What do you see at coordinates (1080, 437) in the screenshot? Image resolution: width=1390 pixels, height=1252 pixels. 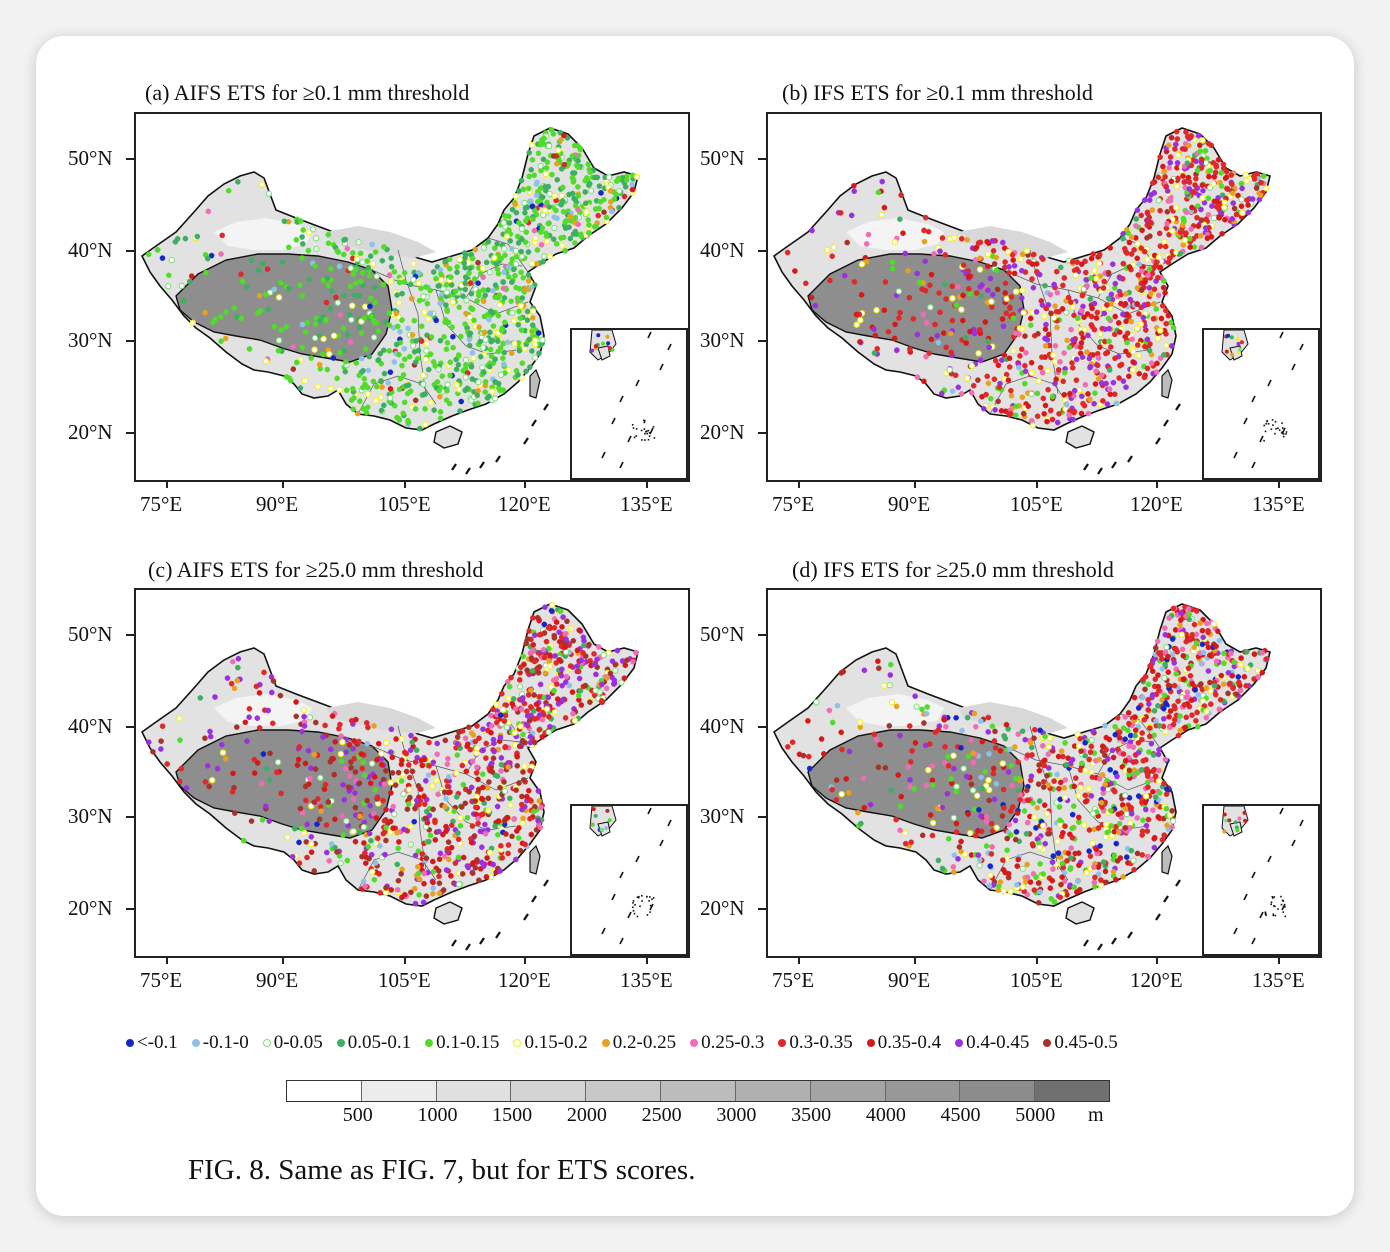 I see `hainan-island` at bounding box center [1080, 437].